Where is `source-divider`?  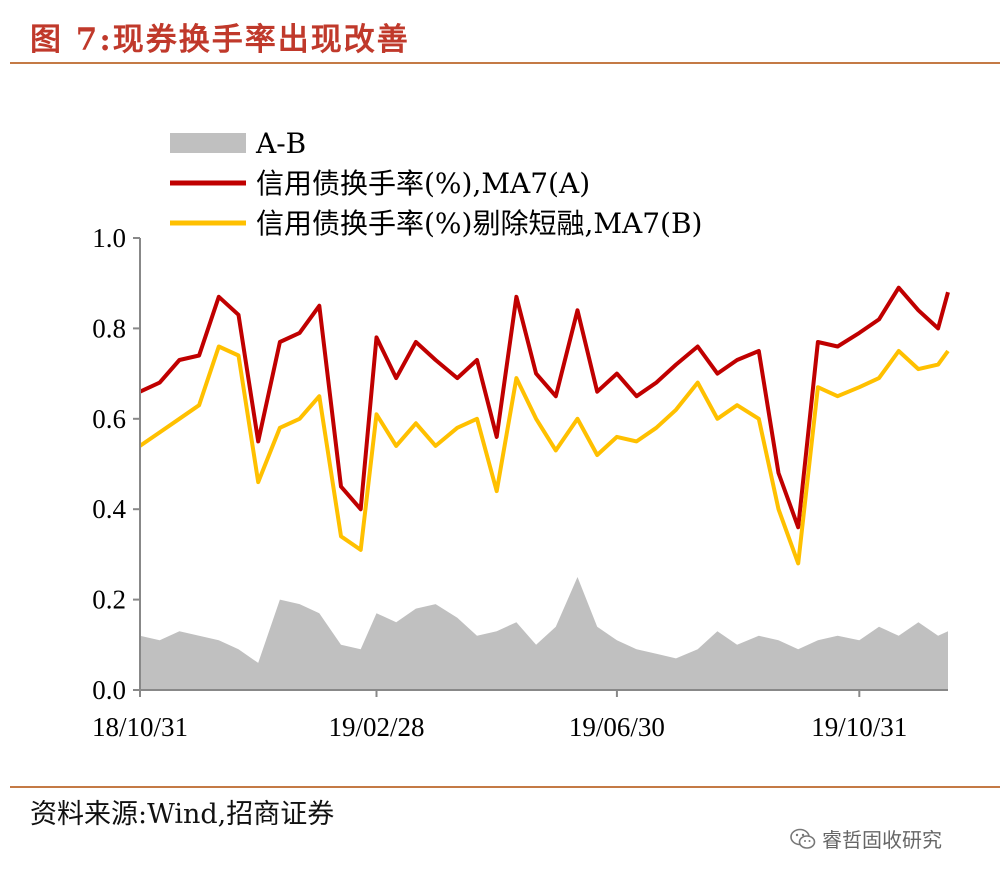
source-divider is located at coordinates (505, 787).